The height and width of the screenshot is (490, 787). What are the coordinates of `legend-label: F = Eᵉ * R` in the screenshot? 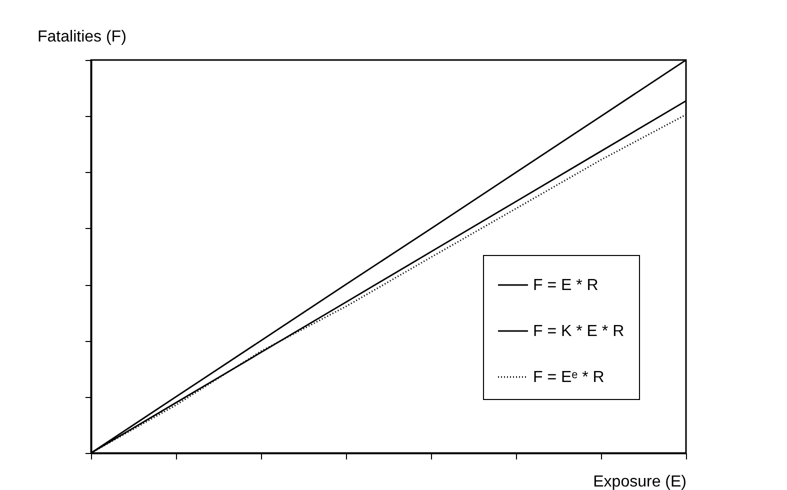 It's located at (568, 377).